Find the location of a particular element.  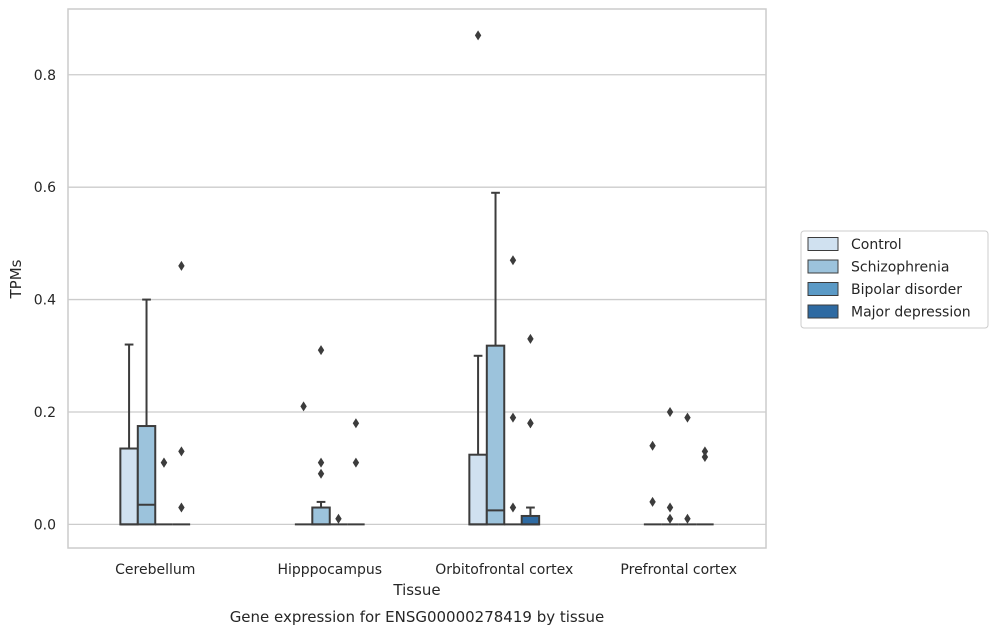

x-tick-label: Hipppocampus is located at coordinates (329, 570).